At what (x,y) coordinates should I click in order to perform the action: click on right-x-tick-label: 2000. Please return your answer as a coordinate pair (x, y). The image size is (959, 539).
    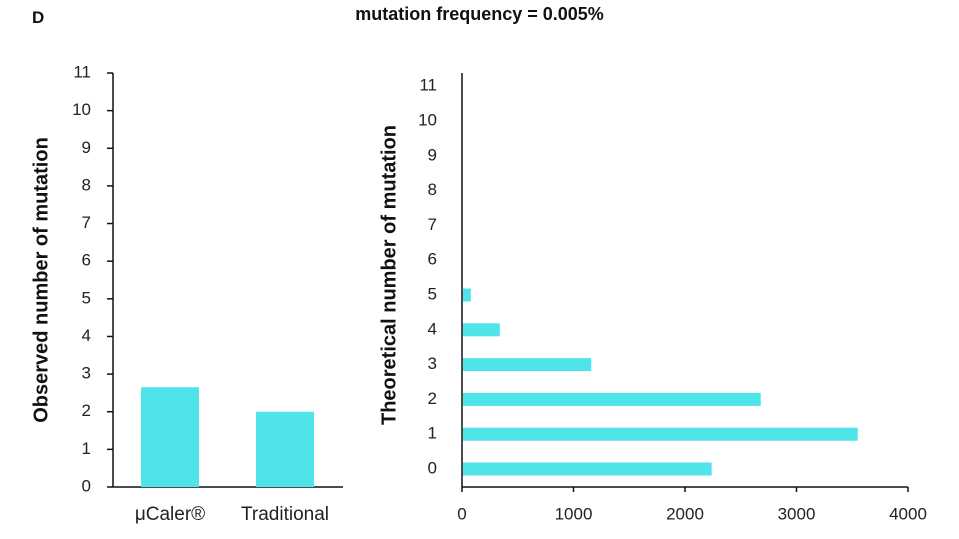
    Looking at the image, I should click on (685, 513).